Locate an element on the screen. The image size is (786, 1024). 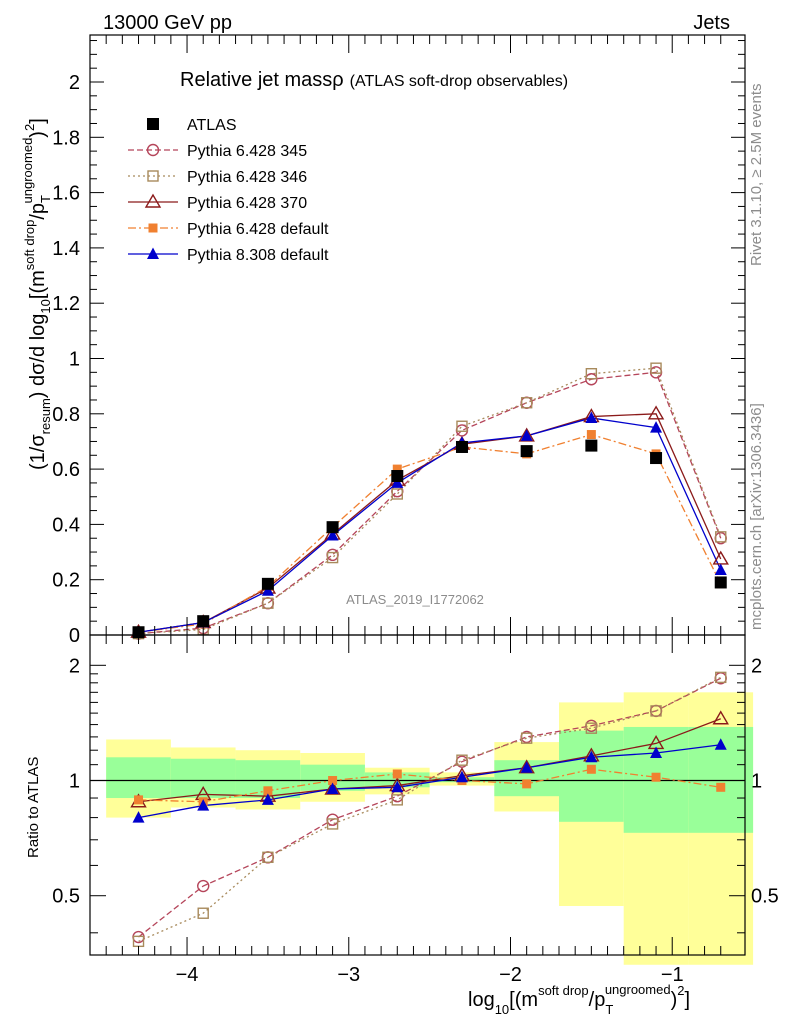
ratio-y-tick-label: 1 is located at coordinates (74, 782).